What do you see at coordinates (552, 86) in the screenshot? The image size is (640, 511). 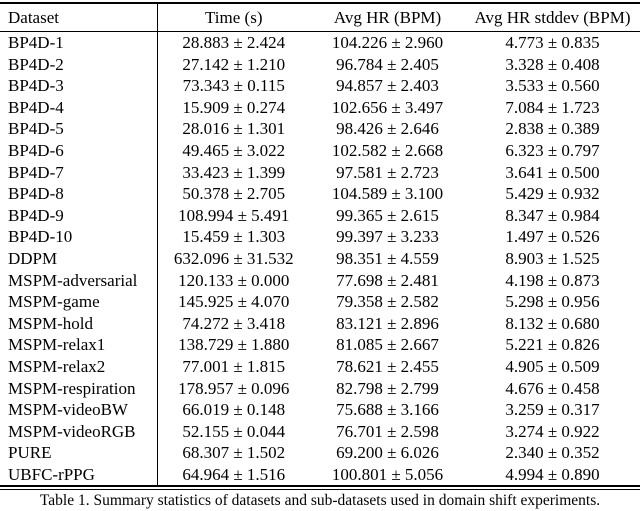 I see `cell-stddev: 3.533 ± 0.560` at bounding box center [552, 86].